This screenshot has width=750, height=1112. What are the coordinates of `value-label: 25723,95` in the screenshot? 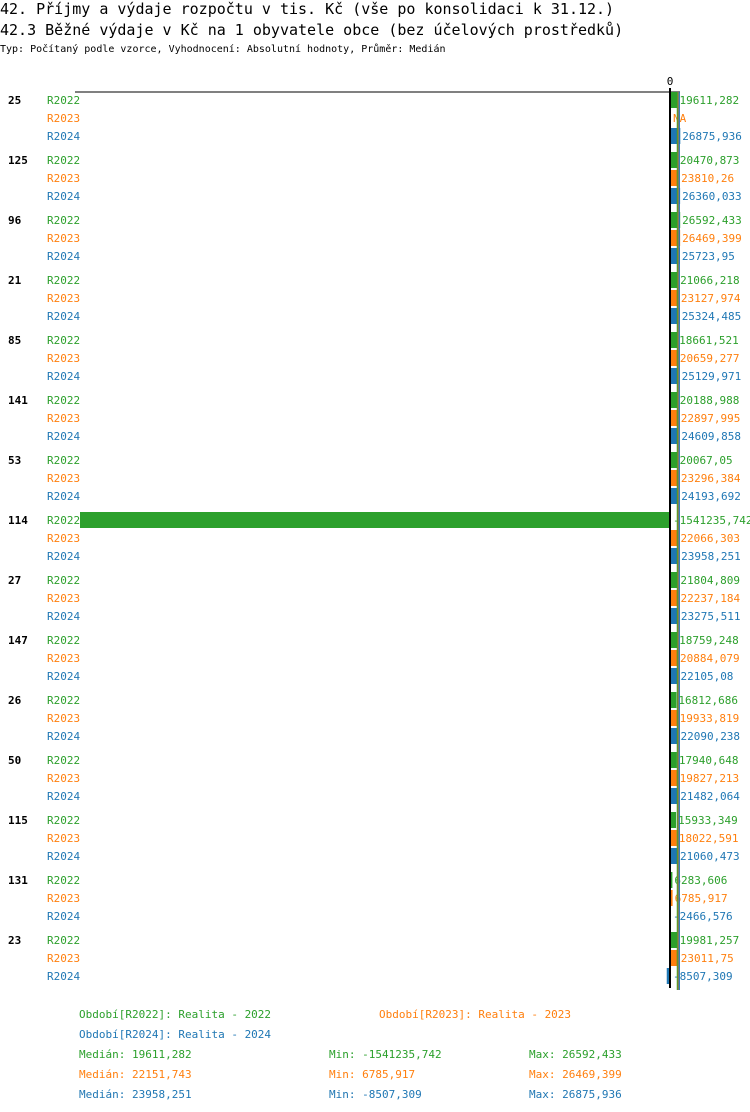 It's located at (708, 256).